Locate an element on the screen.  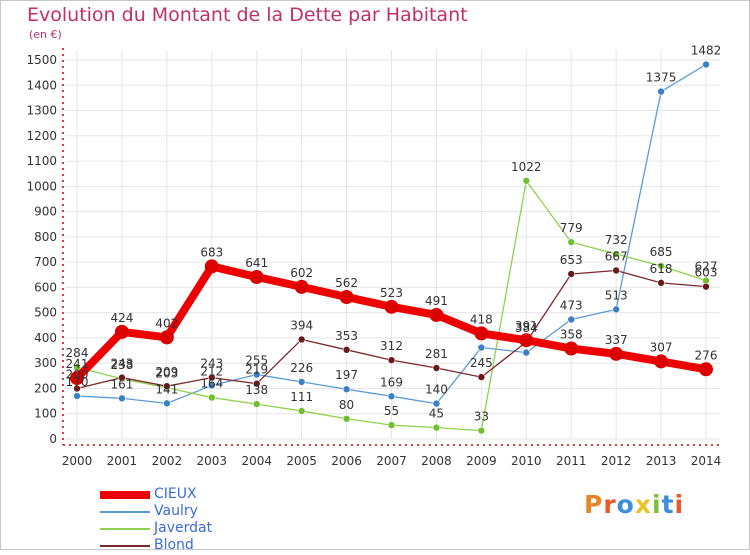
data-label-blond: 618 is located at coordinates (661, 269).